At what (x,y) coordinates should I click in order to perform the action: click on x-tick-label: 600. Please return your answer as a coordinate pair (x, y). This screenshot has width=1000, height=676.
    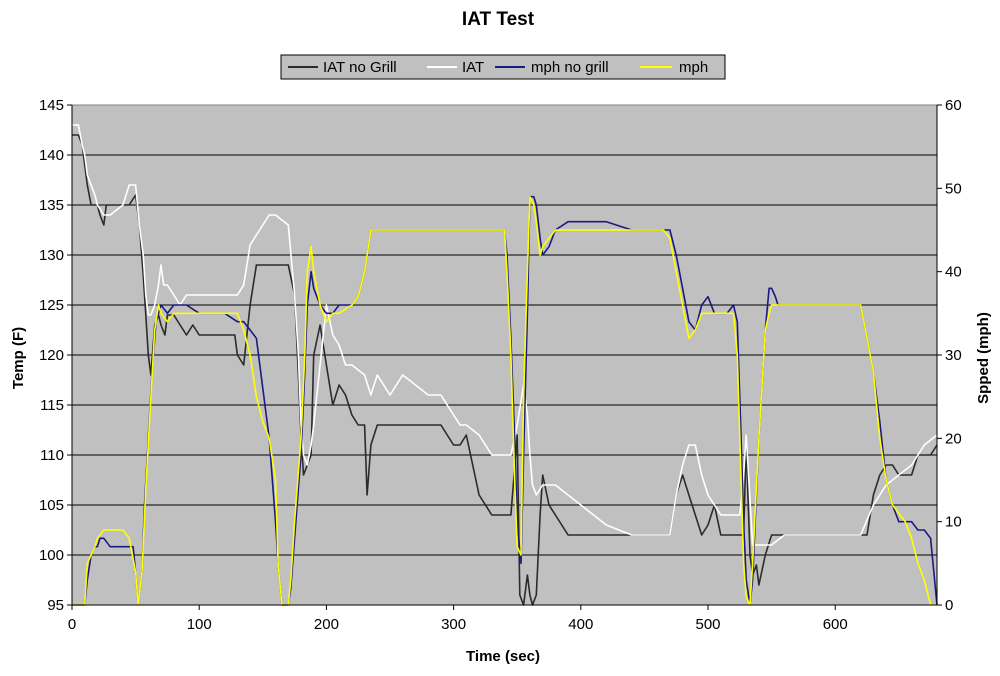
    Looking at the image, I should click on (835, 624).